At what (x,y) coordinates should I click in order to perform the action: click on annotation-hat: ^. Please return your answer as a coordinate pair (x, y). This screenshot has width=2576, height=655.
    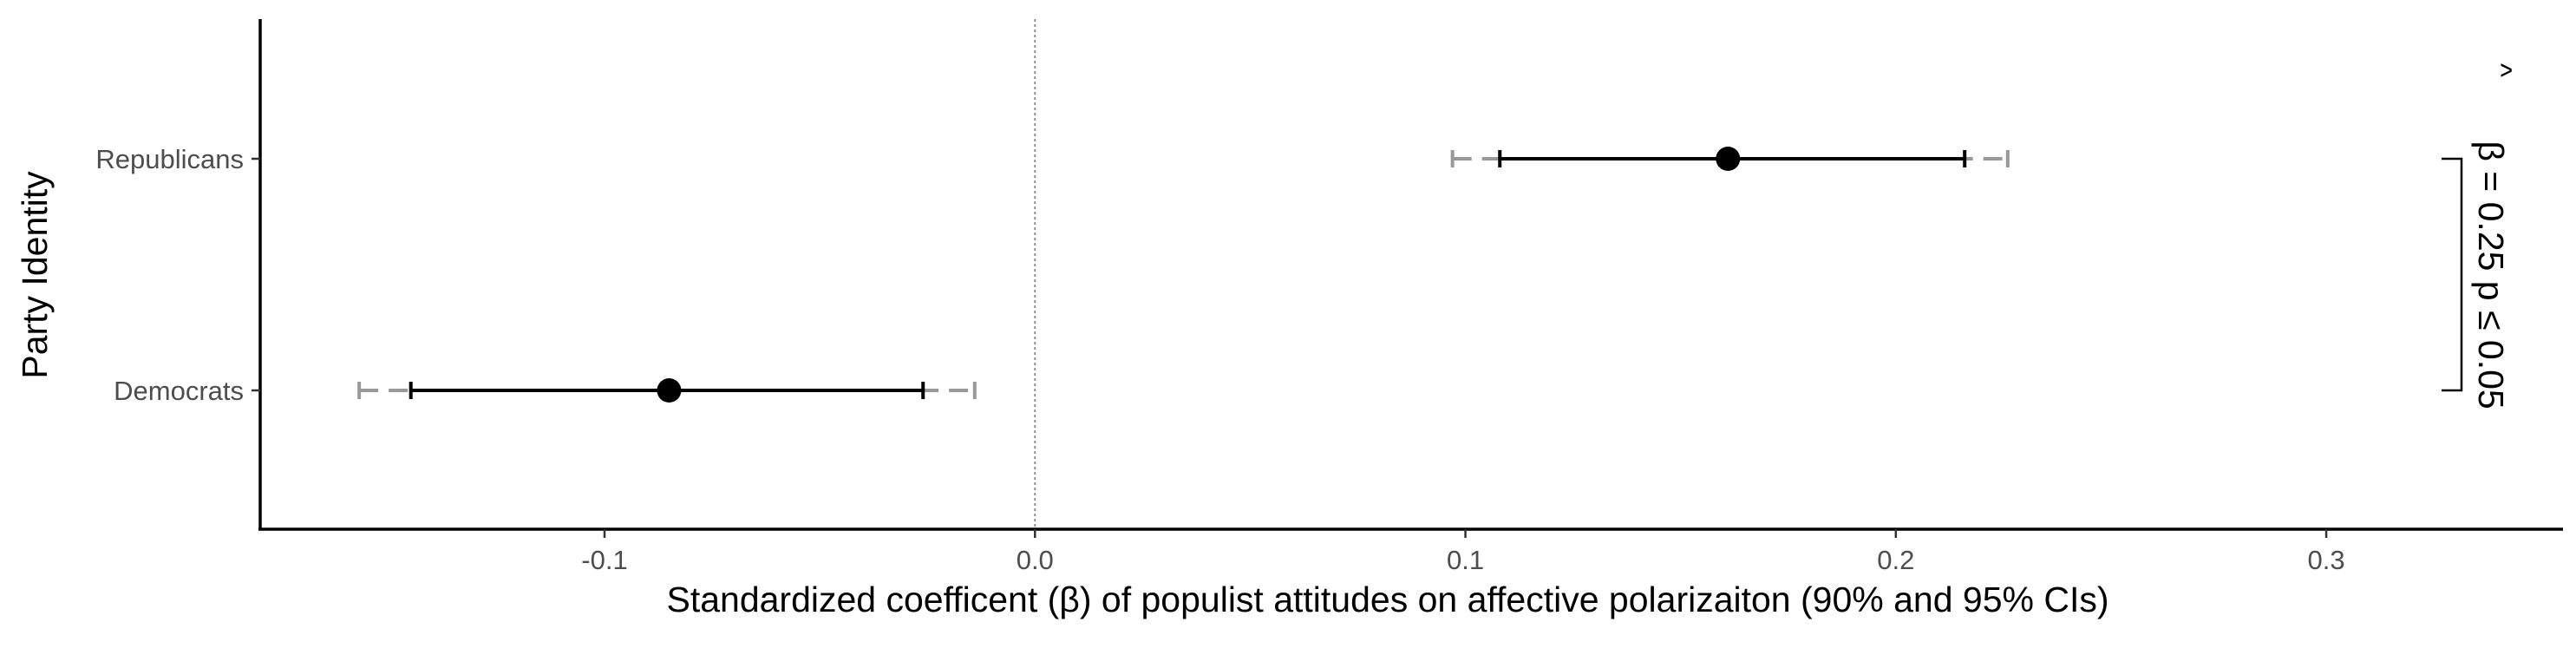
    Looking at the image, I should click on (2500, 70).